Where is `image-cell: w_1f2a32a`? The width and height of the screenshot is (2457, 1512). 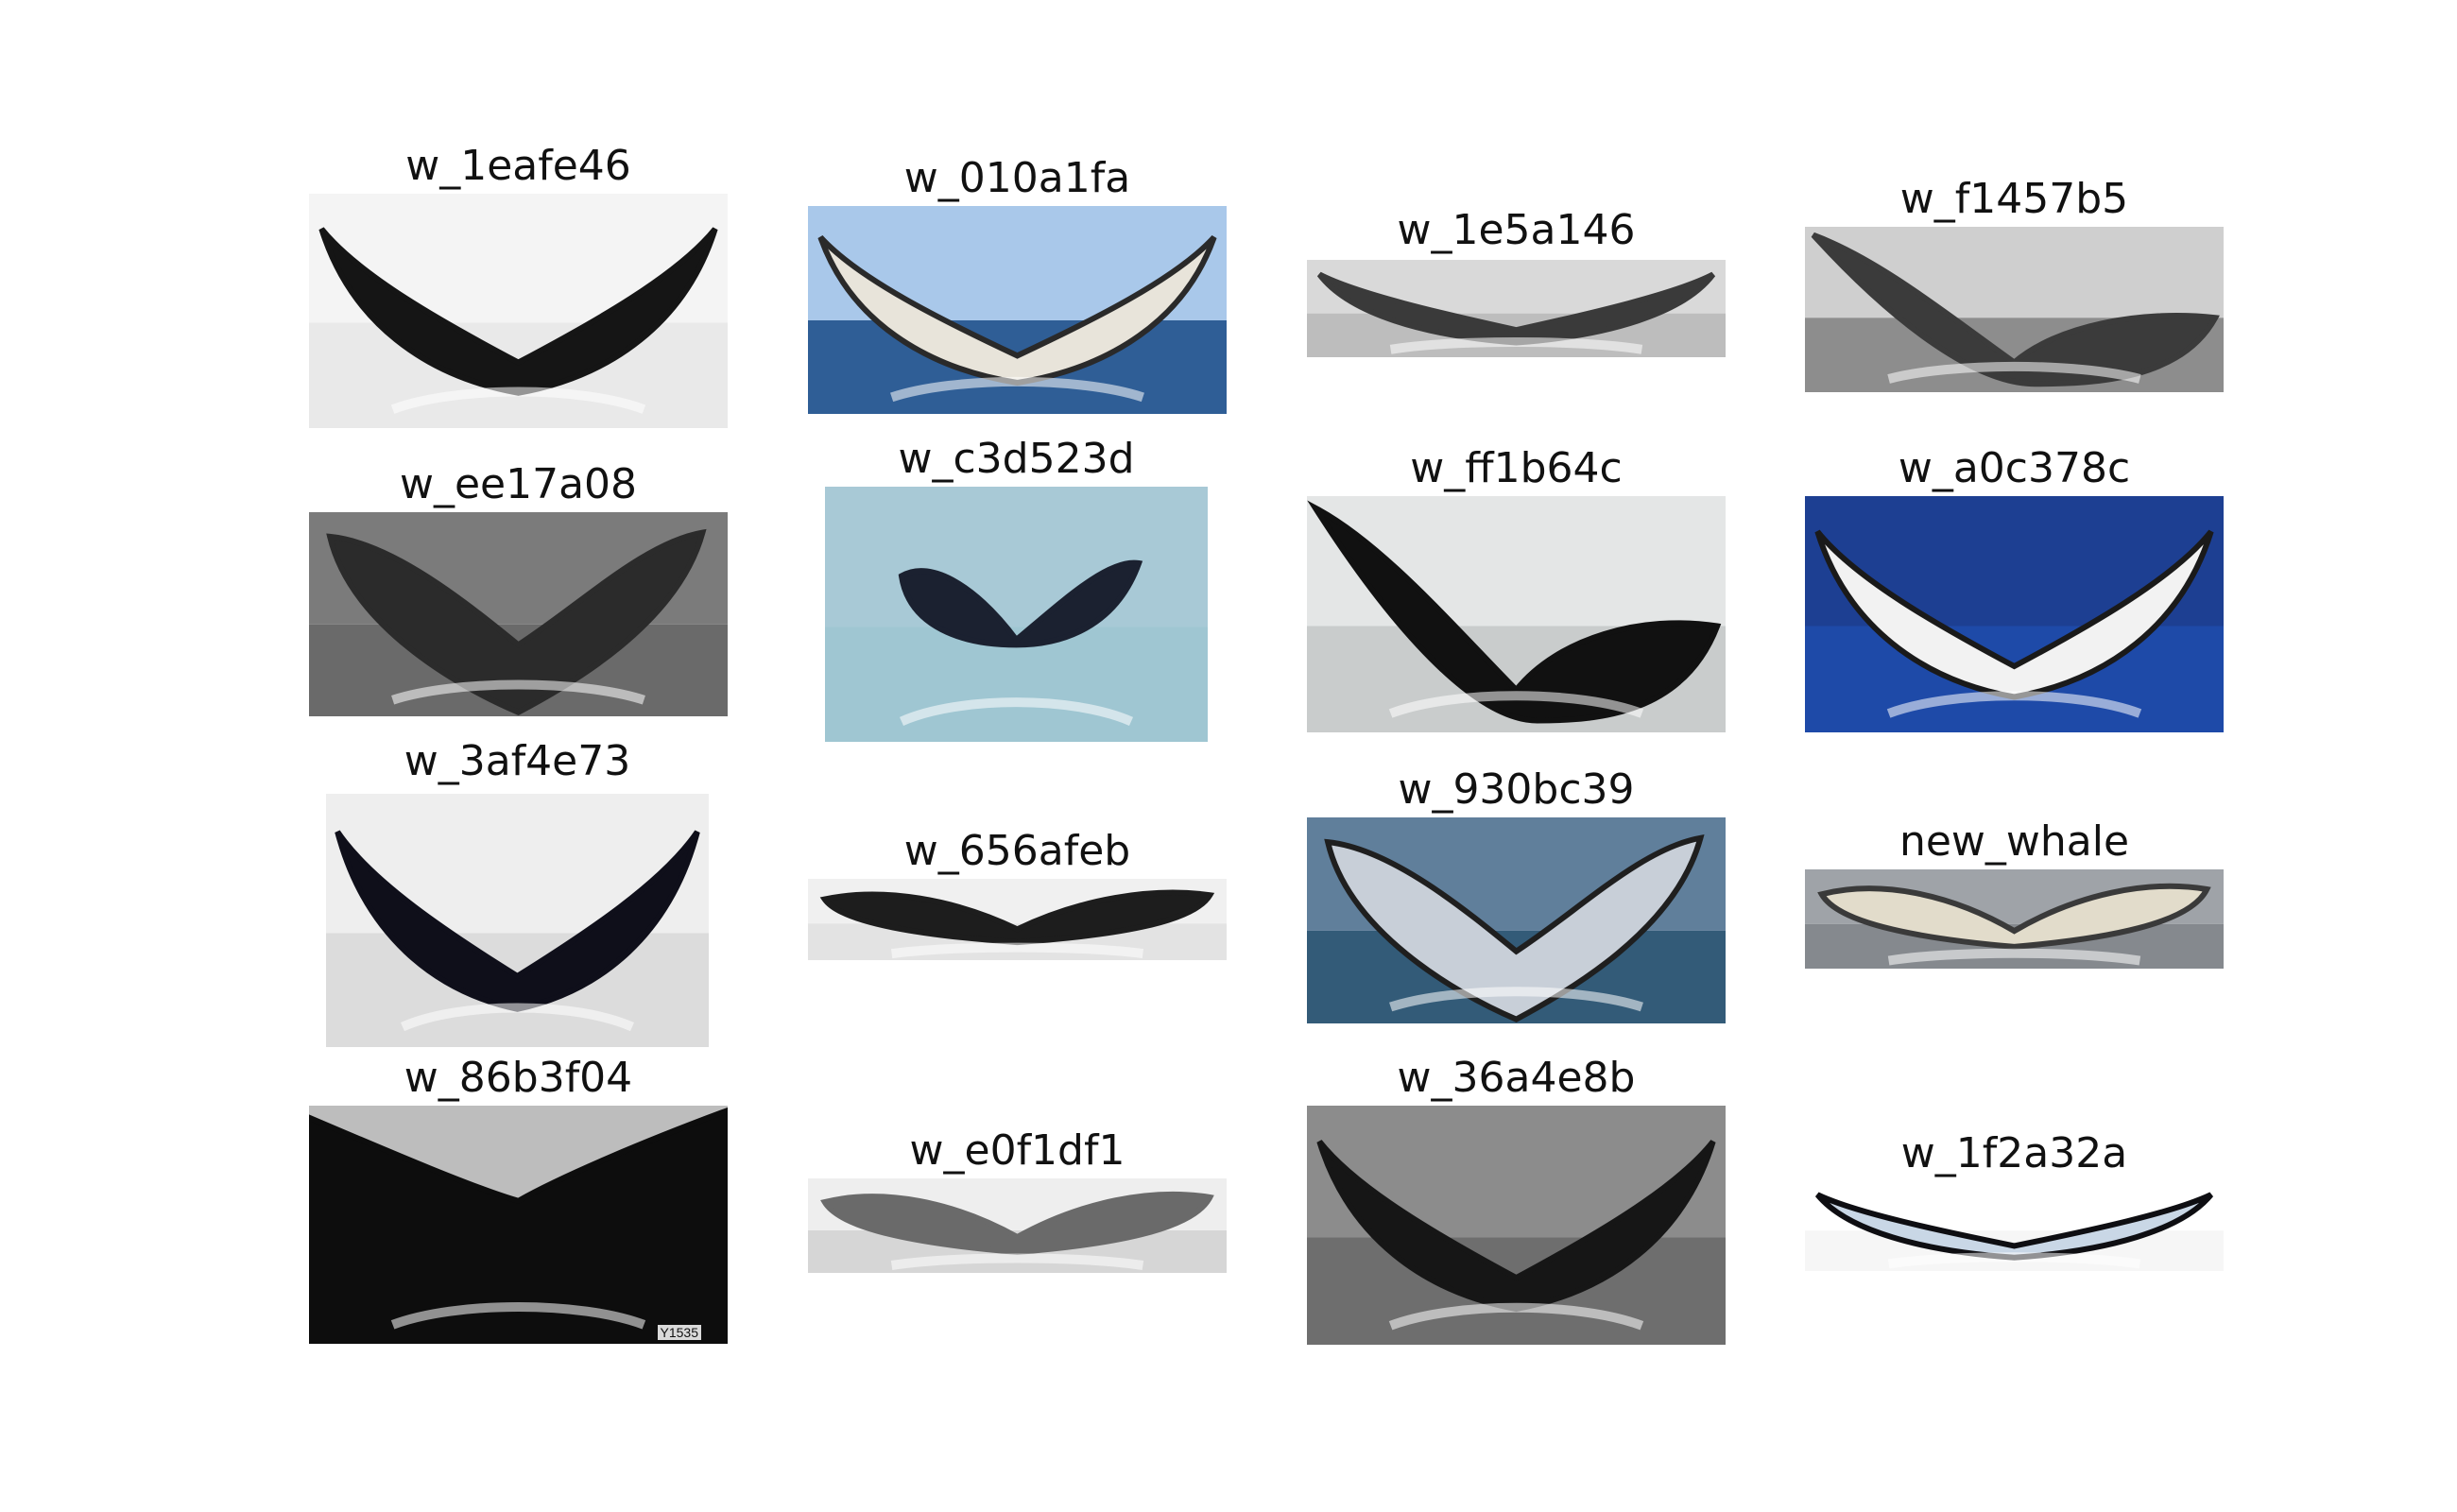 image-cell: w_1f2a32a is located at coordinates (2014, 635).